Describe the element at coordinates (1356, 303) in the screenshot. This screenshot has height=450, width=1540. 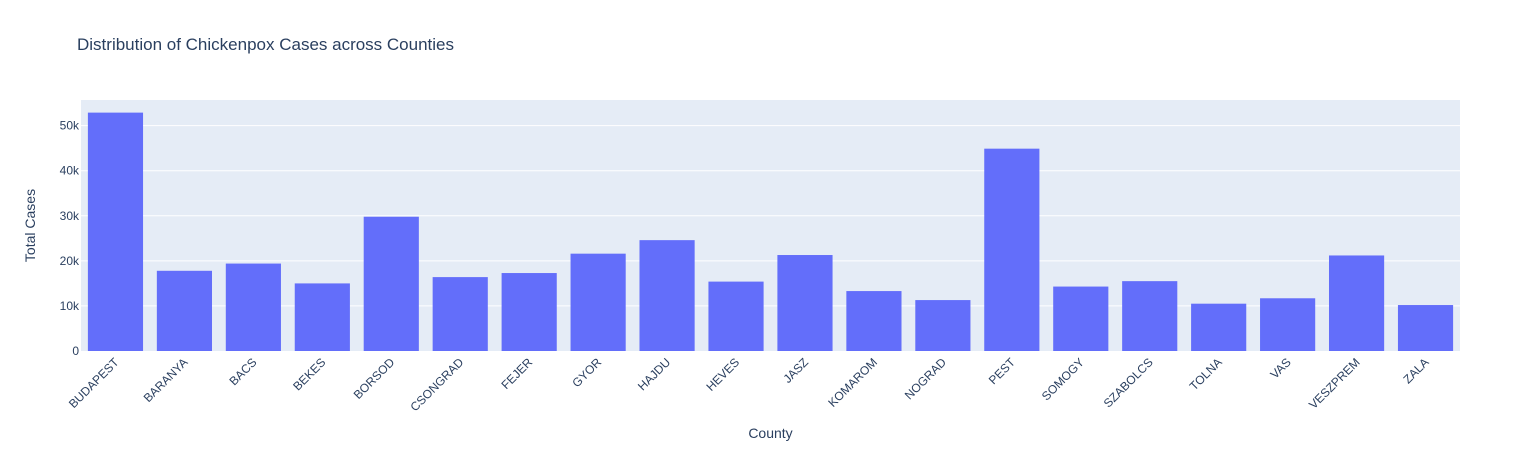
I see `bar-veszprem` at that location.